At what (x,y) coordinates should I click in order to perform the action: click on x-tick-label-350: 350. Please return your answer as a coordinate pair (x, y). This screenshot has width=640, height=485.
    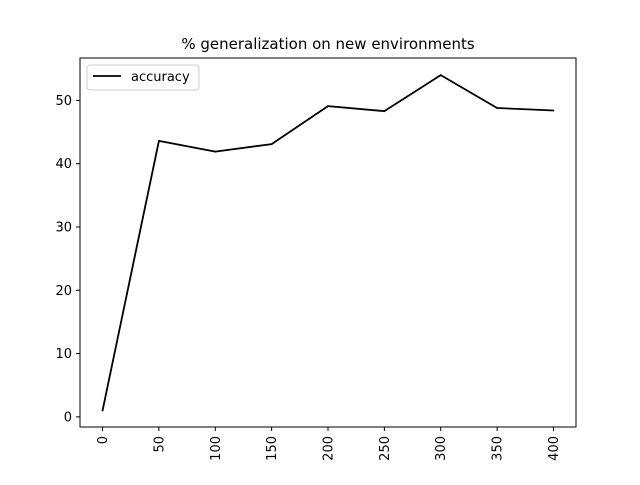
    Looking at the image, I should click on (498, 448).